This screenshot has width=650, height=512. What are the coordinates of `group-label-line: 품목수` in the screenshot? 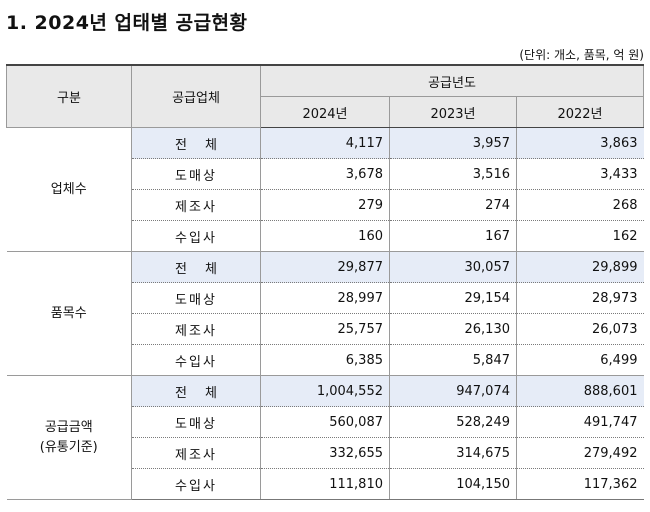 It's located at (68, 313).